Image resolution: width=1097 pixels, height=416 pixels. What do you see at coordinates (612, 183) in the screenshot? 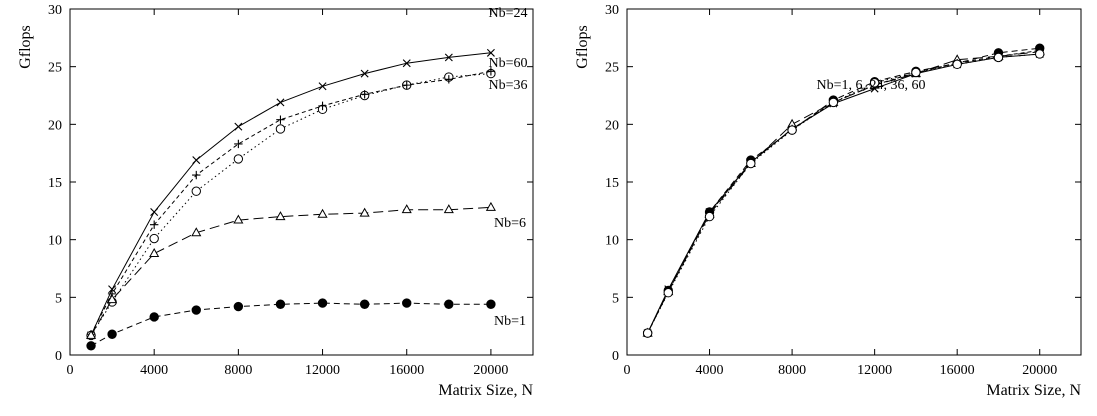
I see `y-tick-label: 15` at bounding box center [612, 183].